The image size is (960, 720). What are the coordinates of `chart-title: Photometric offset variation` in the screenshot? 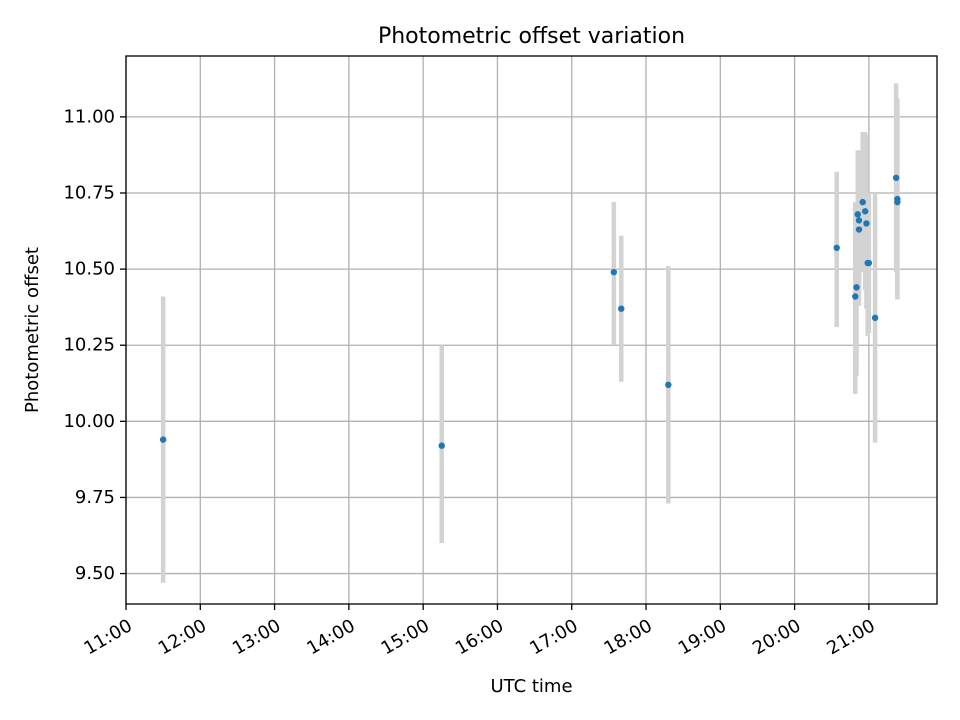 It's located at (531, 36).